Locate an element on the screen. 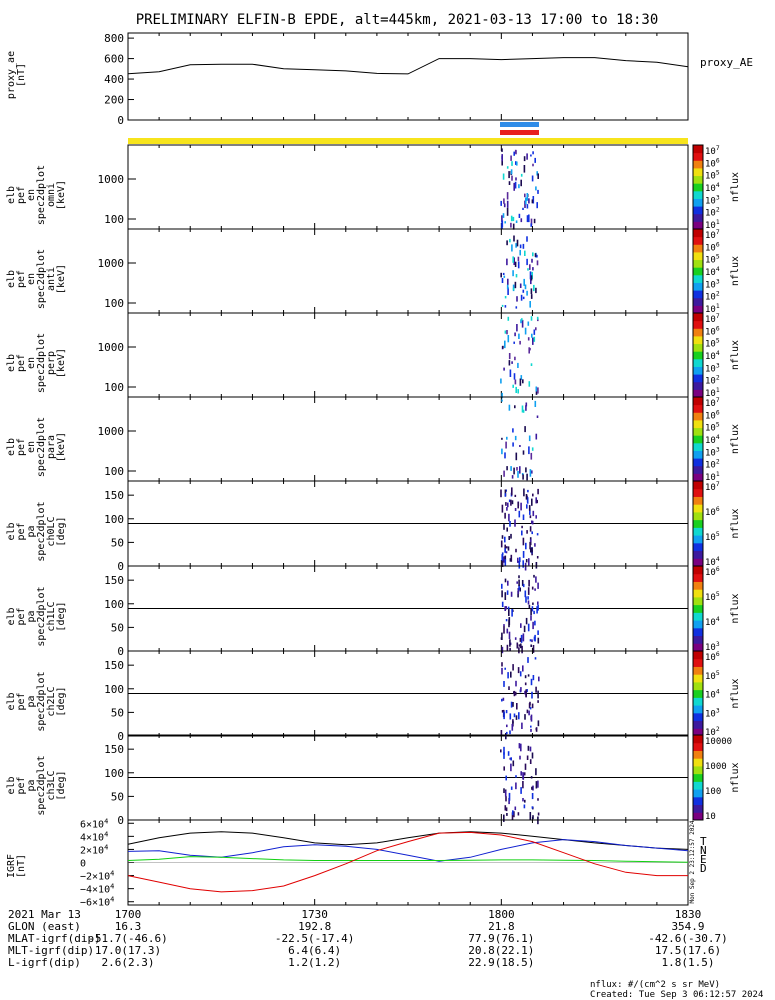 Image resolution: width=775 pixels, height=1000 pixels. pitch-angle-y-axis-label: pa is located at coordinates (31, 701).